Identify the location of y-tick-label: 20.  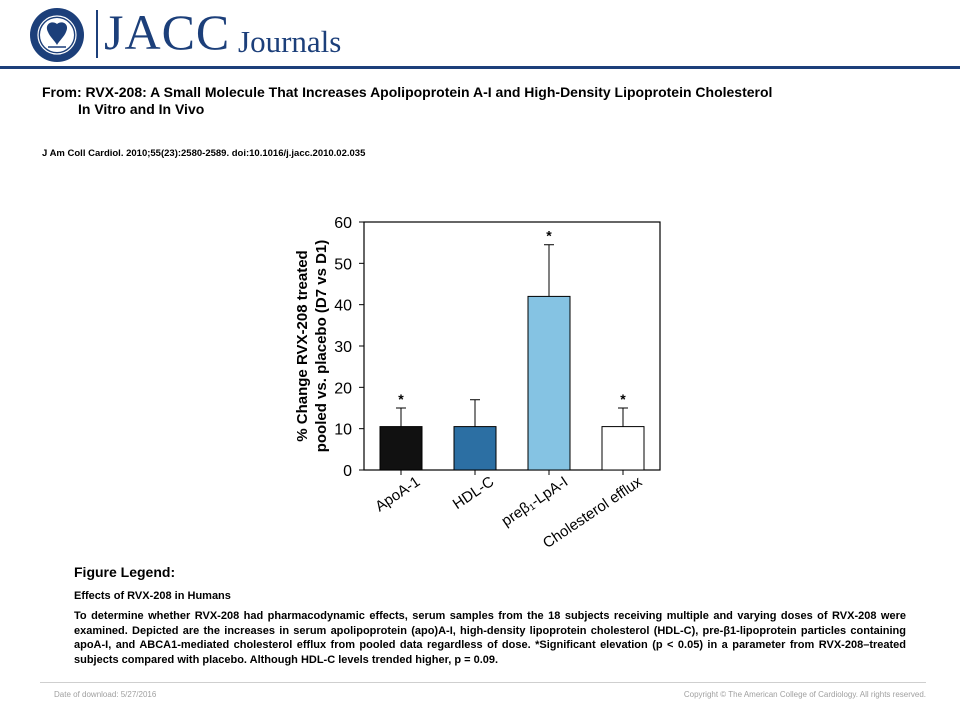
(343, 388).